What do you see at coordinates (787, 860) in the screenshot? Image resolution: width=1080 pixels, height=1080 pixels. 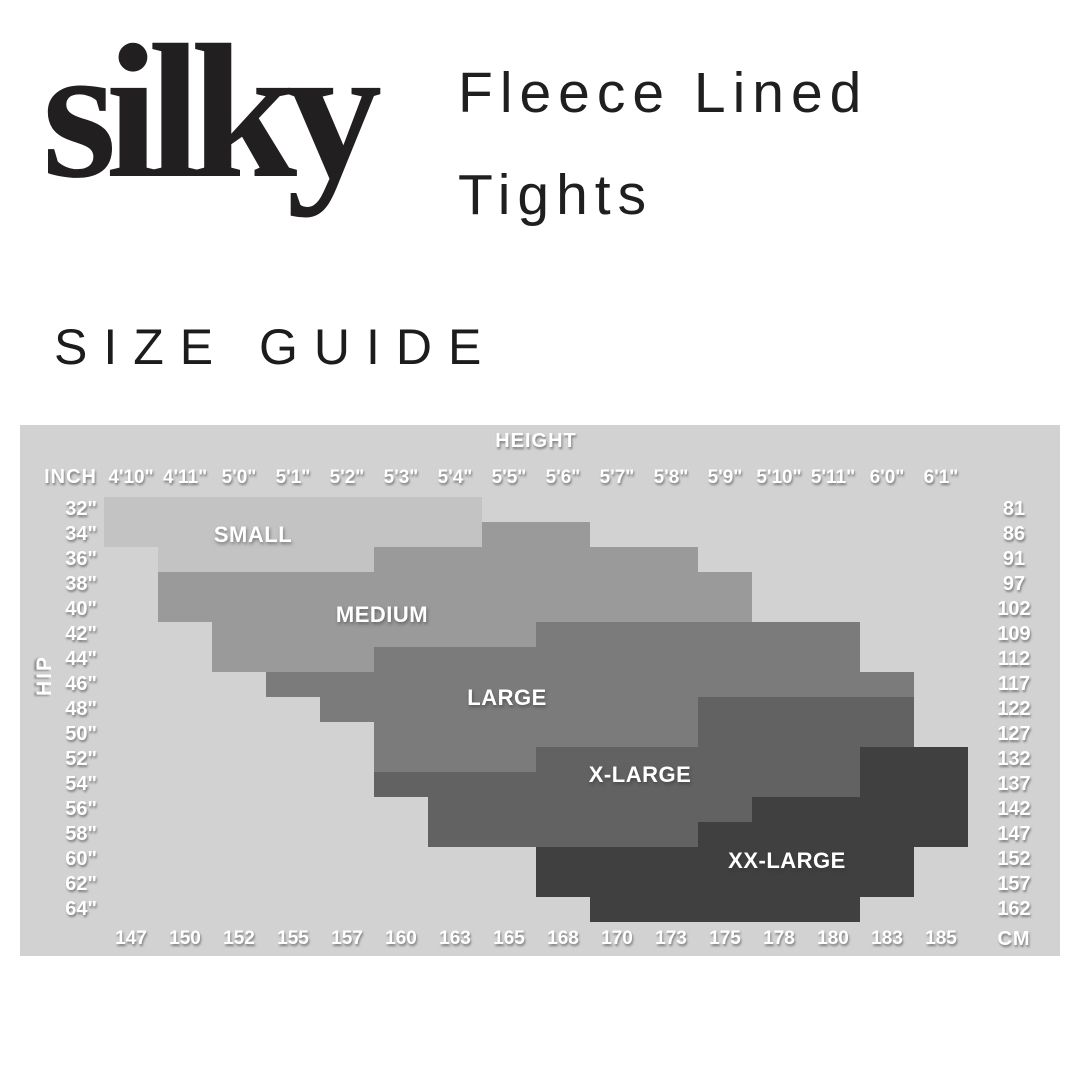 I see `size-label-xxlarge: XX-LARGE` at bounding box center [787, 860].